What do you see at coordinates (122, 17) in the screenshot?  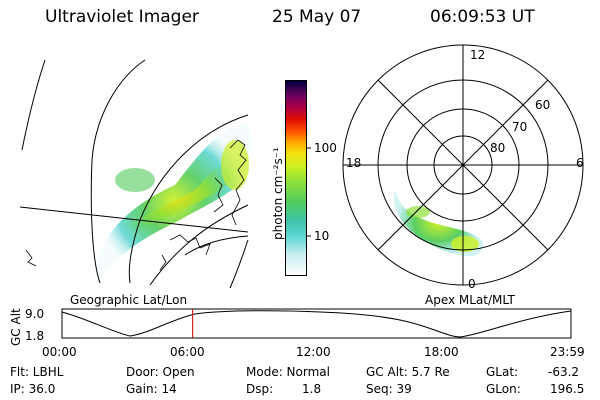 I see `instrument-title: Ultraviolet Imager` at bounding box center [122, 17].